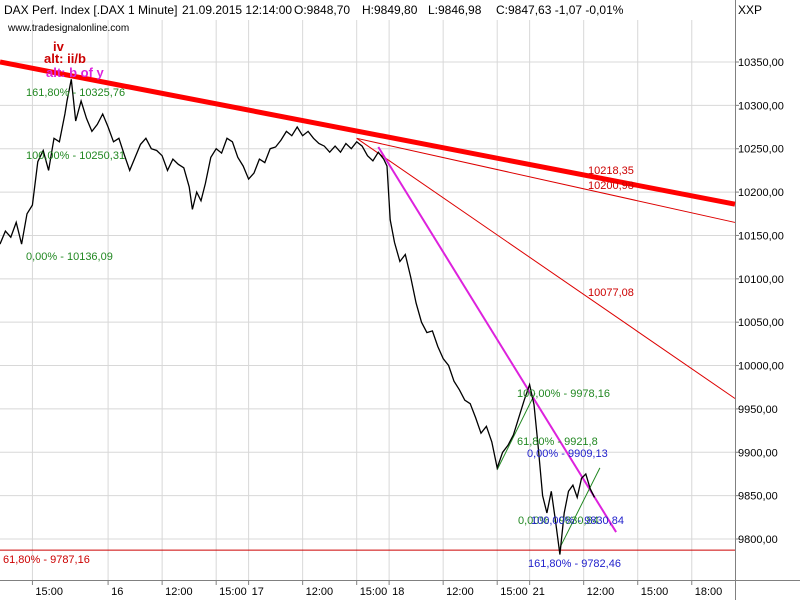 The image size is (800, 600). Describe the element at coordinates (611, 186) in the screenshot. I see `projection-label-10200: 10200,98` at that location.